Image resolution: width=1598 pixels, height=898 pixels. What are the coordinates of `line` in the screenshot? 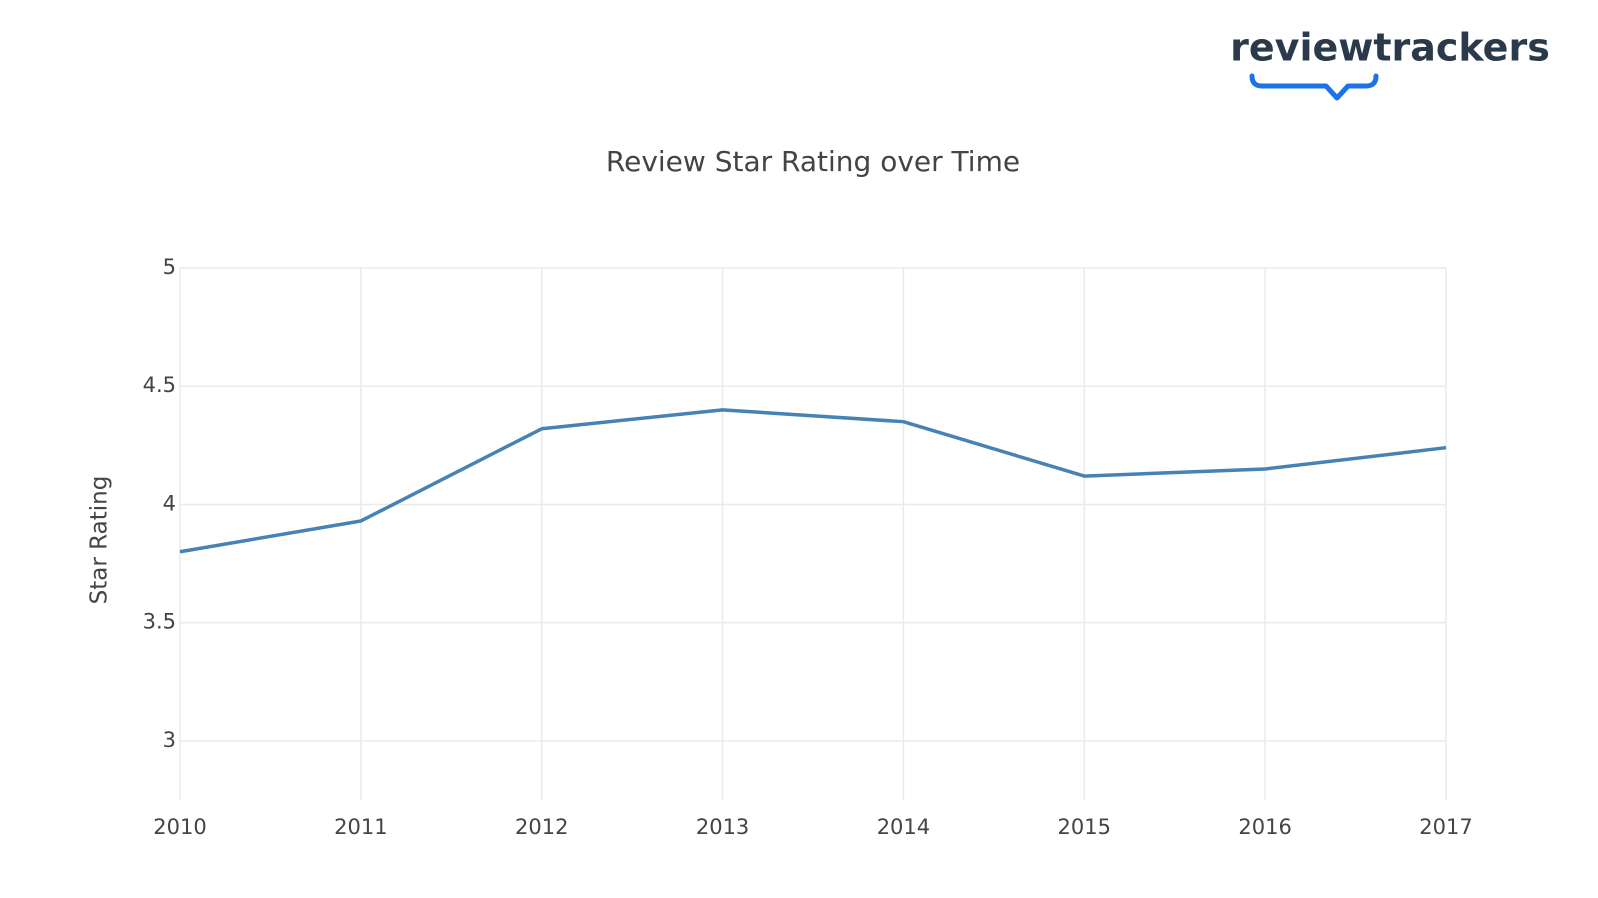 It's located at (813, 481).